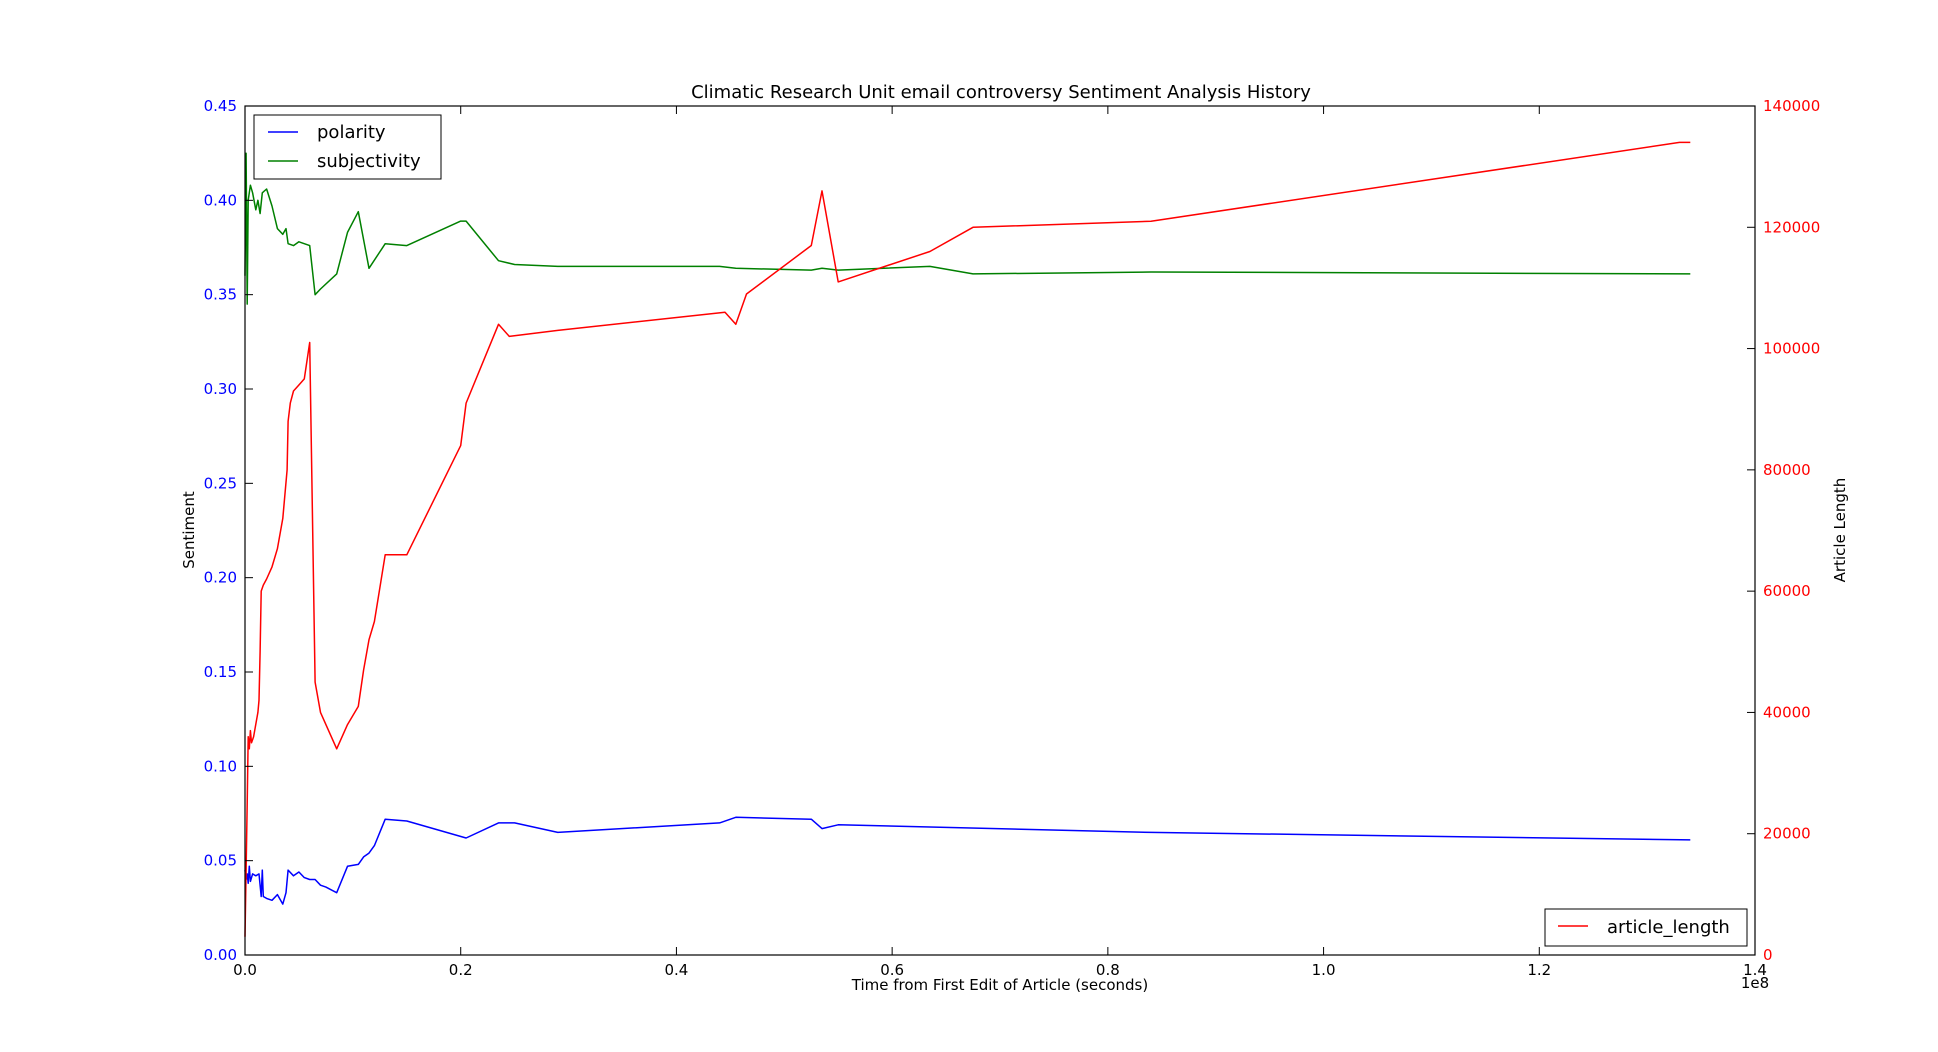 This screenshot has height=1052, width=1938. What do you see at coordinates (1755, 970) in the screenshot?
I see `x-tick-label: 1.4` at bounding box center [1755, 970].